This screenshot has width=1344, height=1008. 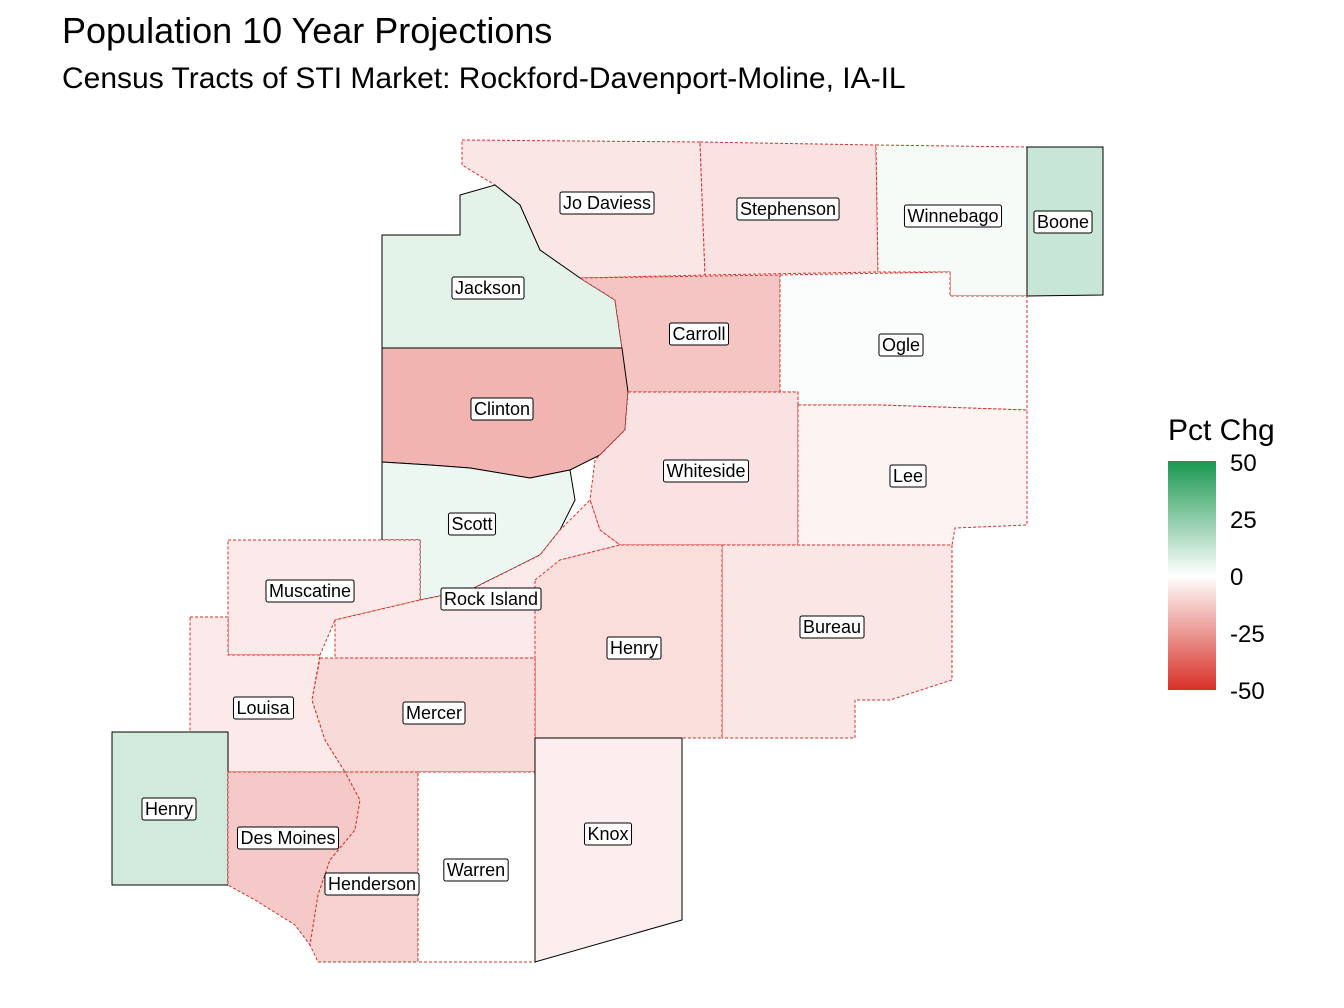 I want to click on county-label-text: Louisa, so click(x=263, y=708).